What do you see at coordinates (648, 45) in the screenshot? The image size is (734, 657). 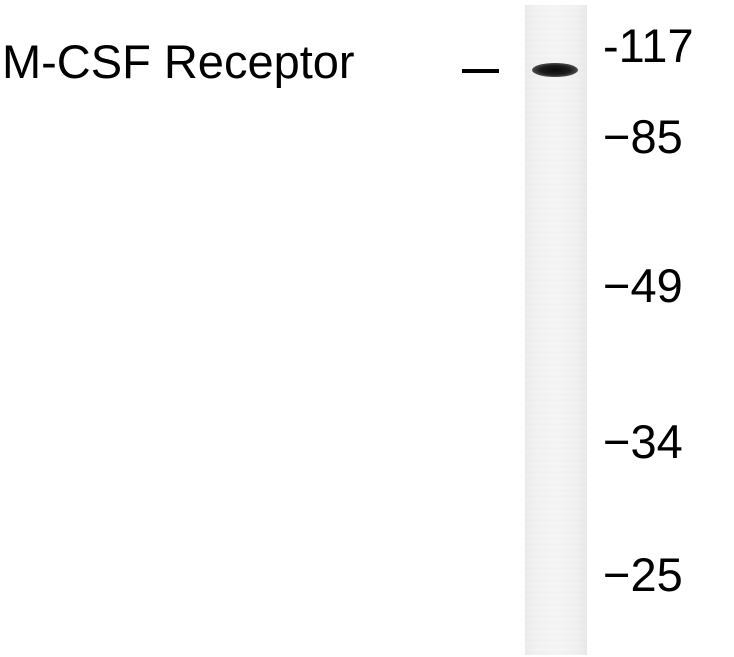 I see `marker-117: -117` at bounding box center [648, 45].